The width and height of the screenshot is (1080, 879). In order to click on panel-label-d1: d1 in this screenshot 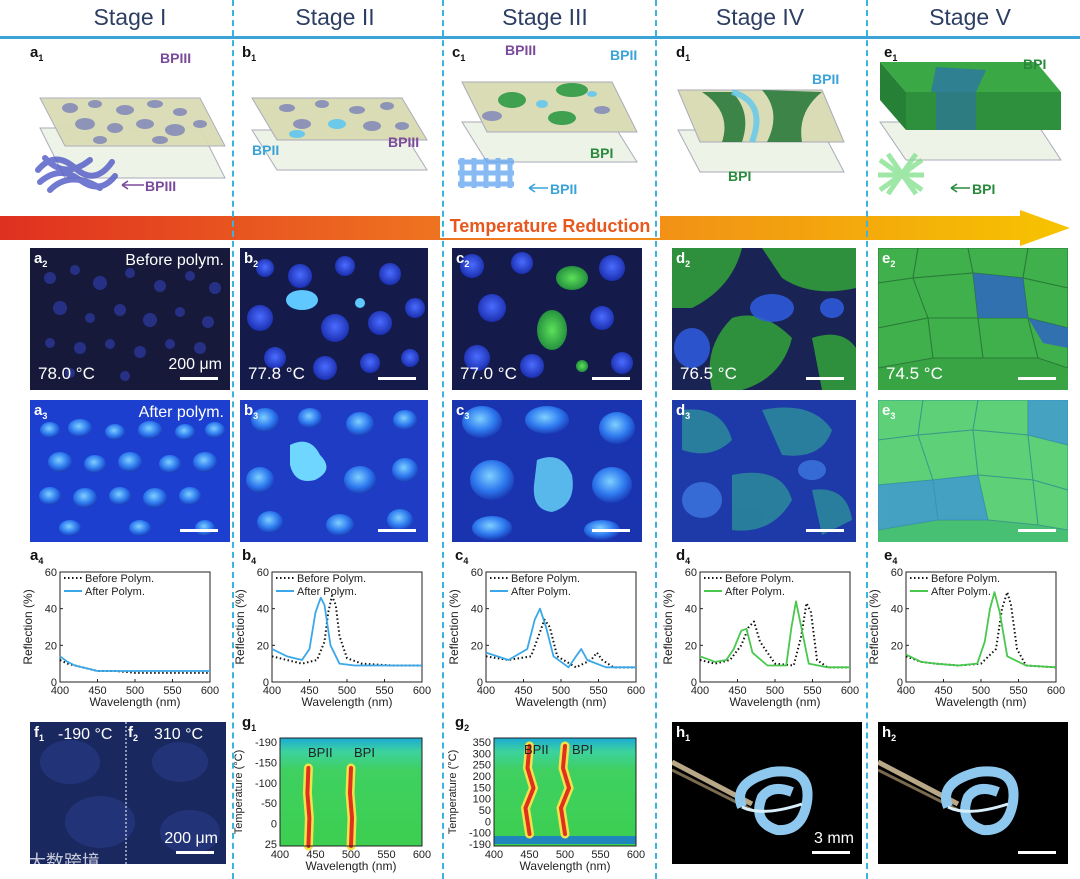, I will do `click(683, 53)`.